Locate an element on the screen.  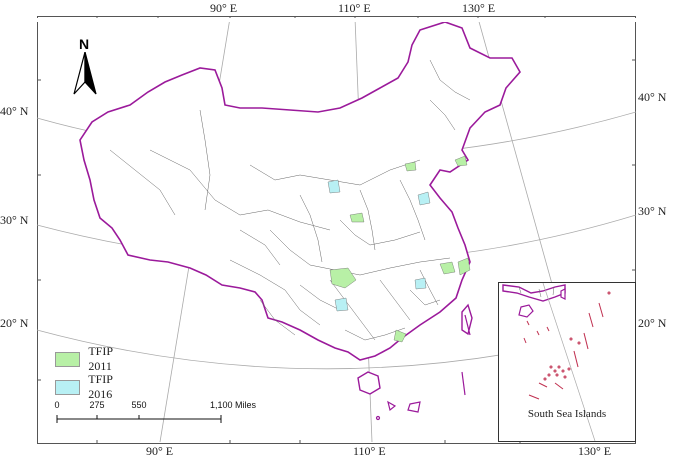
legend-item-2011: TFIP 2011 is located at coordinates (89, 359).